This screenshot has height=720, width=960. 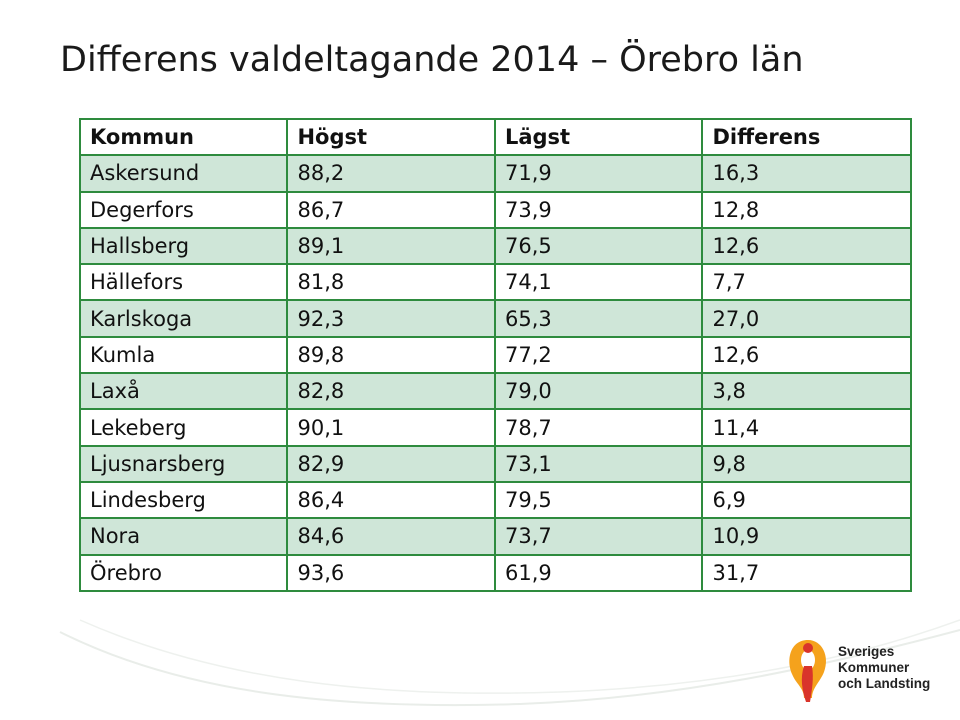 I want to click on column-header-hogst: Högst, so click(x=391, y=137).